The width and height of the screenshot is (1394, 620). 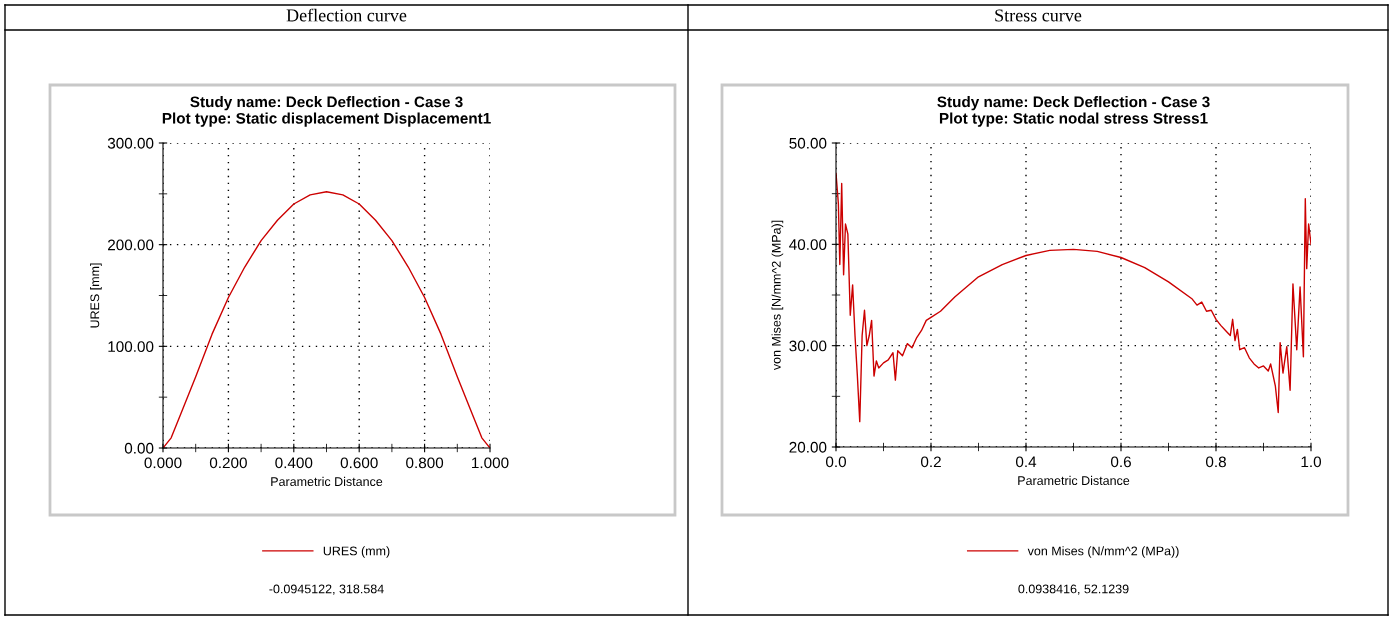 What do you see at coordinates (130, 143) in the screenshot?
I see `y-tick-label: 300.00` at bounding box center [130, 143].